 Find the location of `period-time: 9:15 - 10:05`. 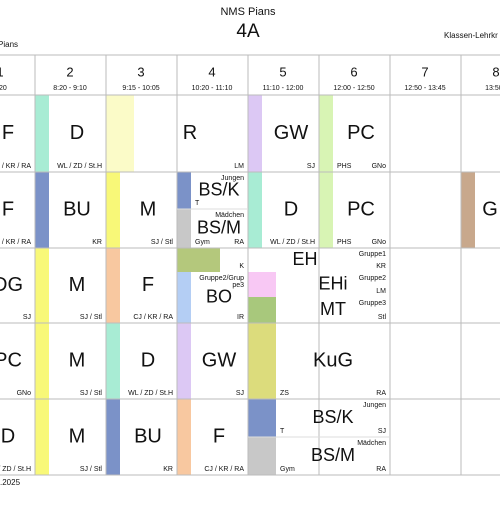

period-time: 9:15 - 10:05 is located at coordinates (140, 88).